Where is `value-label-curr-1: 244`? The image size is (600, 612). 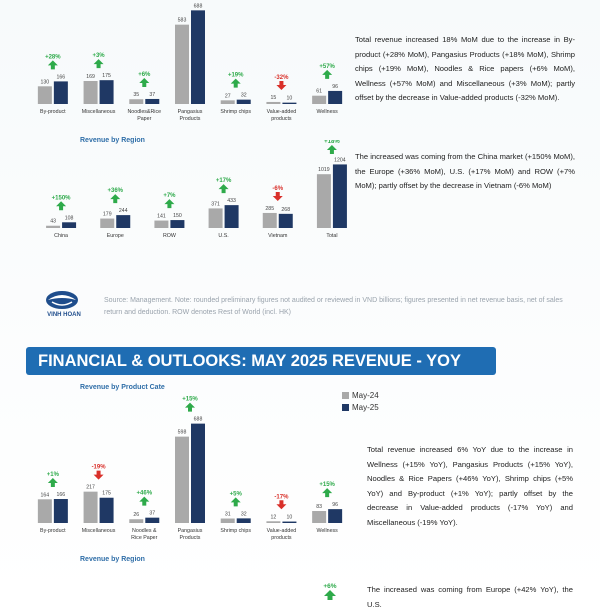
value-label-curr-1: 244 is located at coordinates (123, 211).